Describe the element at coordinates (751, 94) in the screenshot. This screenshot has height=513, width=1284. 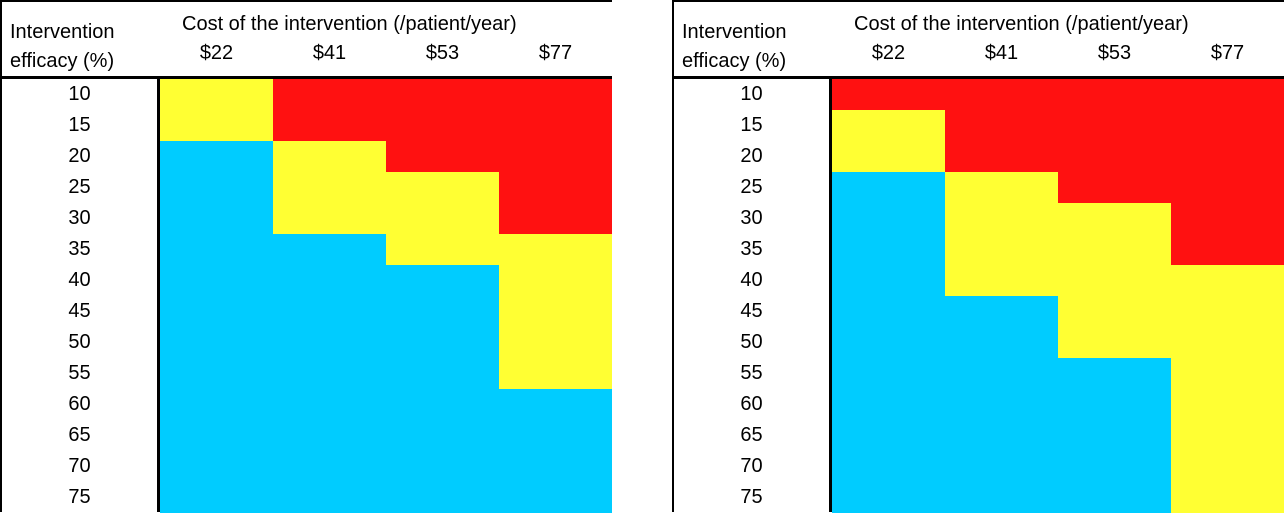
I see `efficacy-label: 10` at that location.